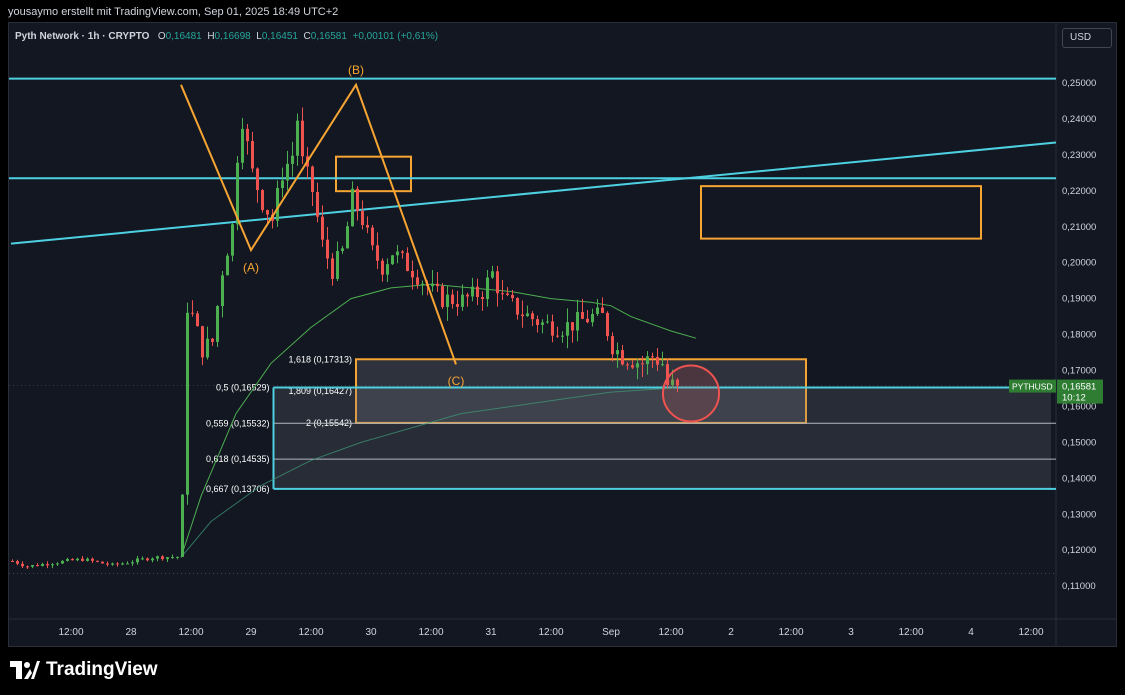  Describe the element at coordinates (232, 36) in the screenshot. I see `high-value: 0,16698` at that location.